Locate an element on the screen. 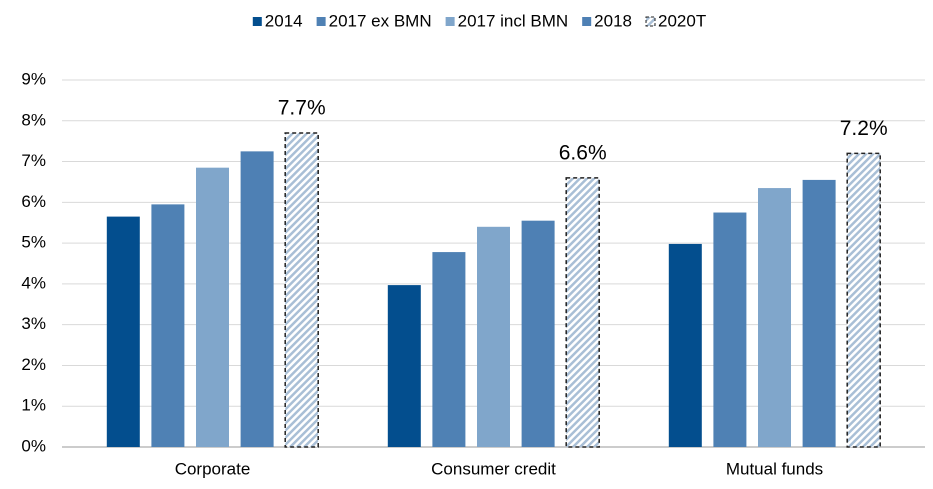 This screenshot has height=489, width=933. legend-label: 2017 incl BMN is located at coordinates (513, 20).